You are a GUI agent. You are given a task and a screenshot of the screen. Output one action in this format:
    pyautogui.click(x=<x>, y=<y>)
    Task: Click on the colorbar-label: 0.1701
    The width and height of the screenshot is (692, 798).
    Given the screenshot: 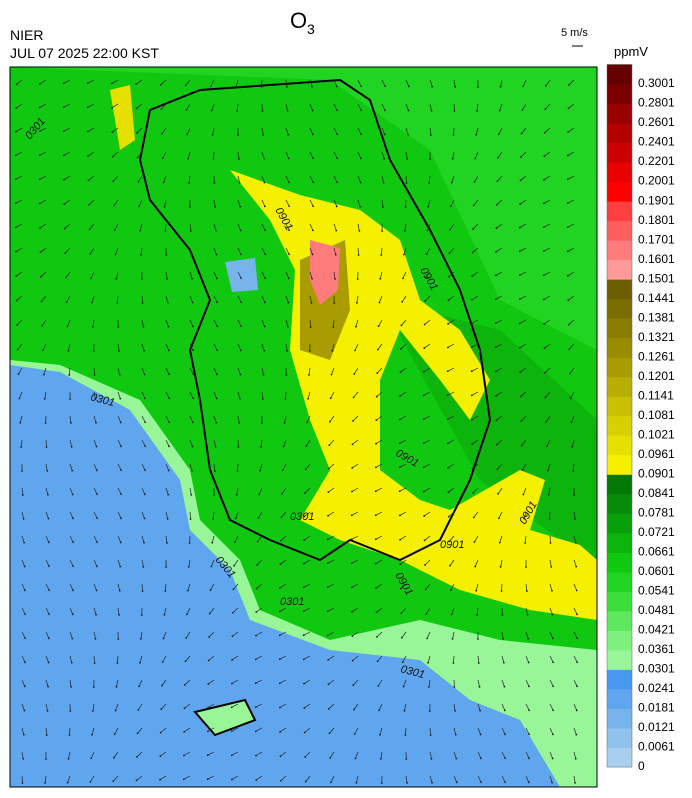 What is the action you would take?
    pyautogui.click(x=656, y=239)
    